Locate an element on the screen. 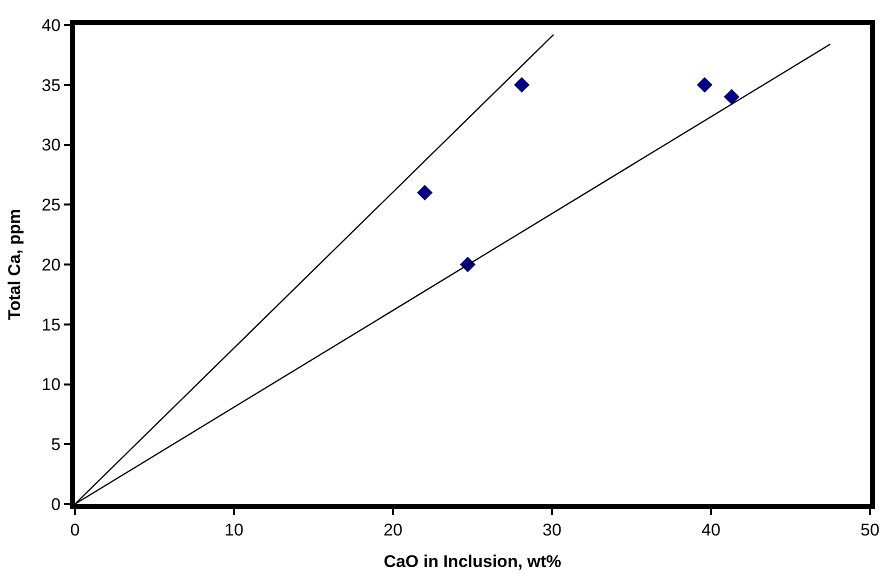 This screenshot has height=581, width=891. y-tick-label: 40 is located at coordinates (51, 25).